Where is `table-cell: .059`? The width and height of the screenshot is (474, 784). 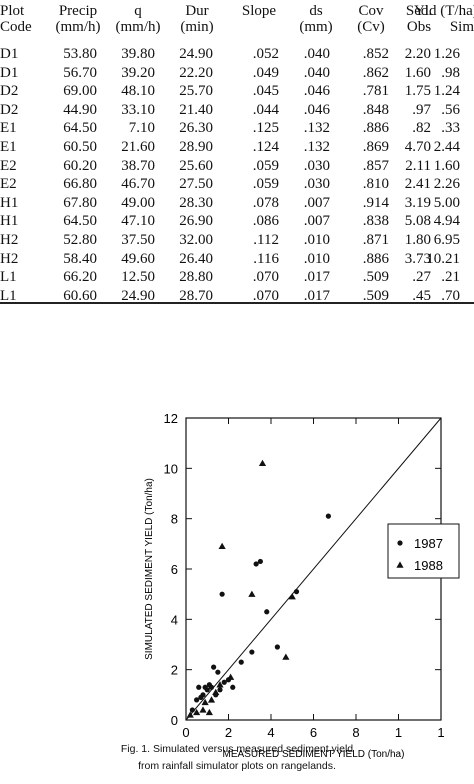 table-cell: .059 is located at coordinates (265, 165).